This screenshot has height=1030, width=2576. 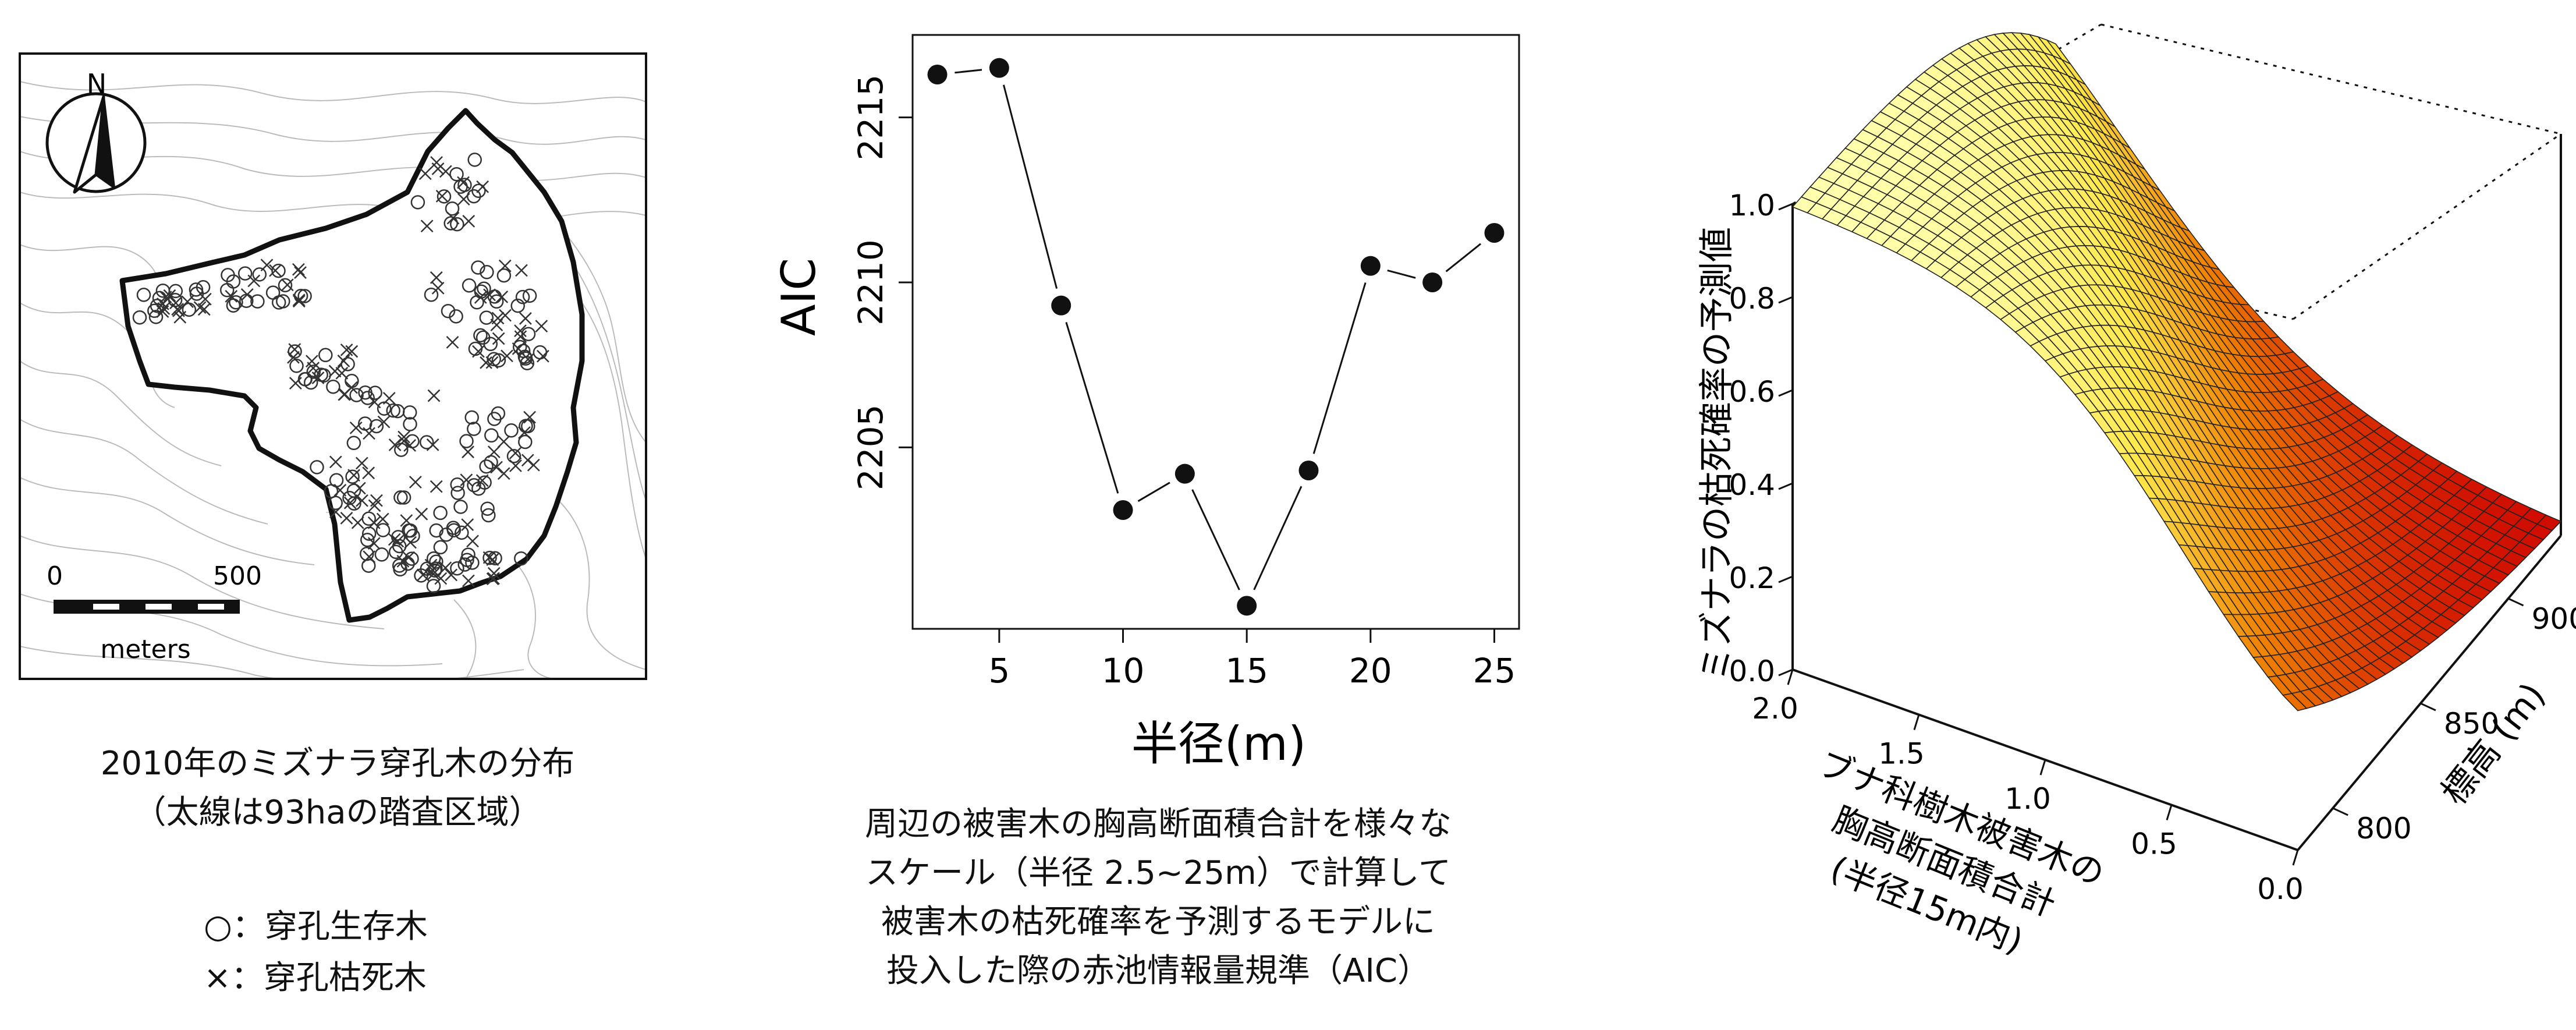 I want to click on aic-xtick-label: 25, so click(x=1494, y=671).